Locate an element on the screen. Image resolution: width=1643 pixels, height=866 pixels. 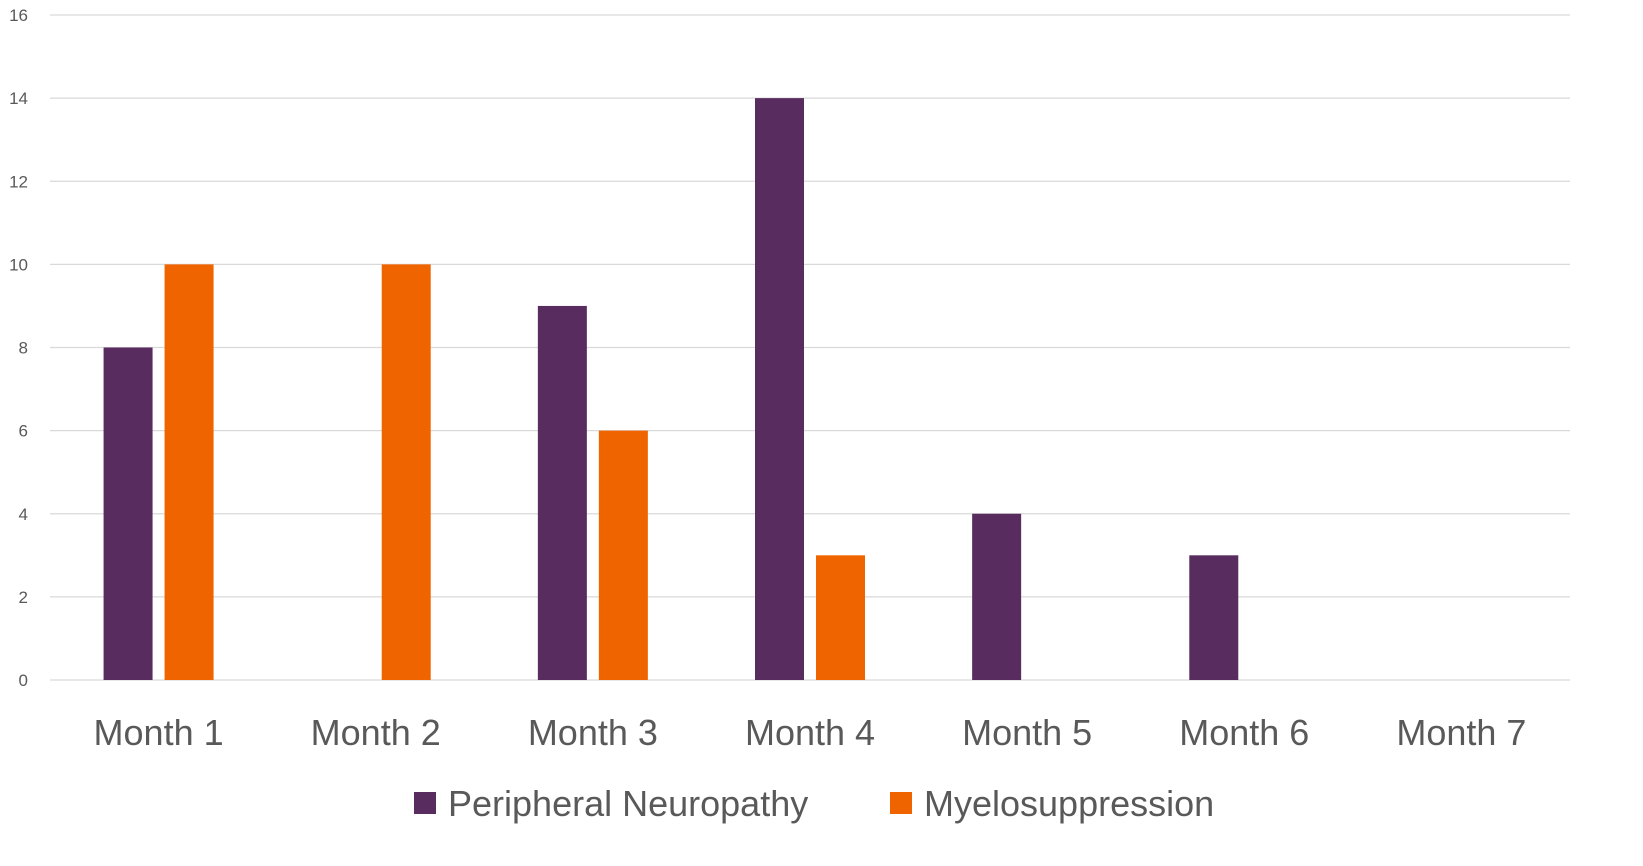
x-category-label: Month 4 is located at coordinates (810, 732).